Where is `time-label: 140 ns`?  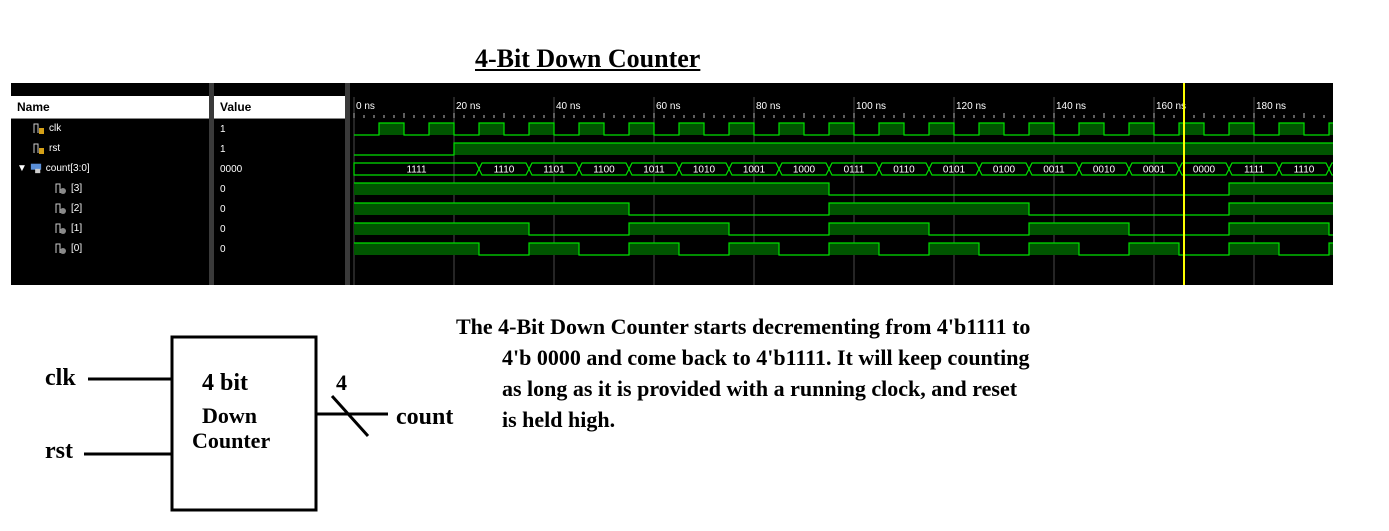
time-label: 140 ns is located at coordinates (1071, 106).